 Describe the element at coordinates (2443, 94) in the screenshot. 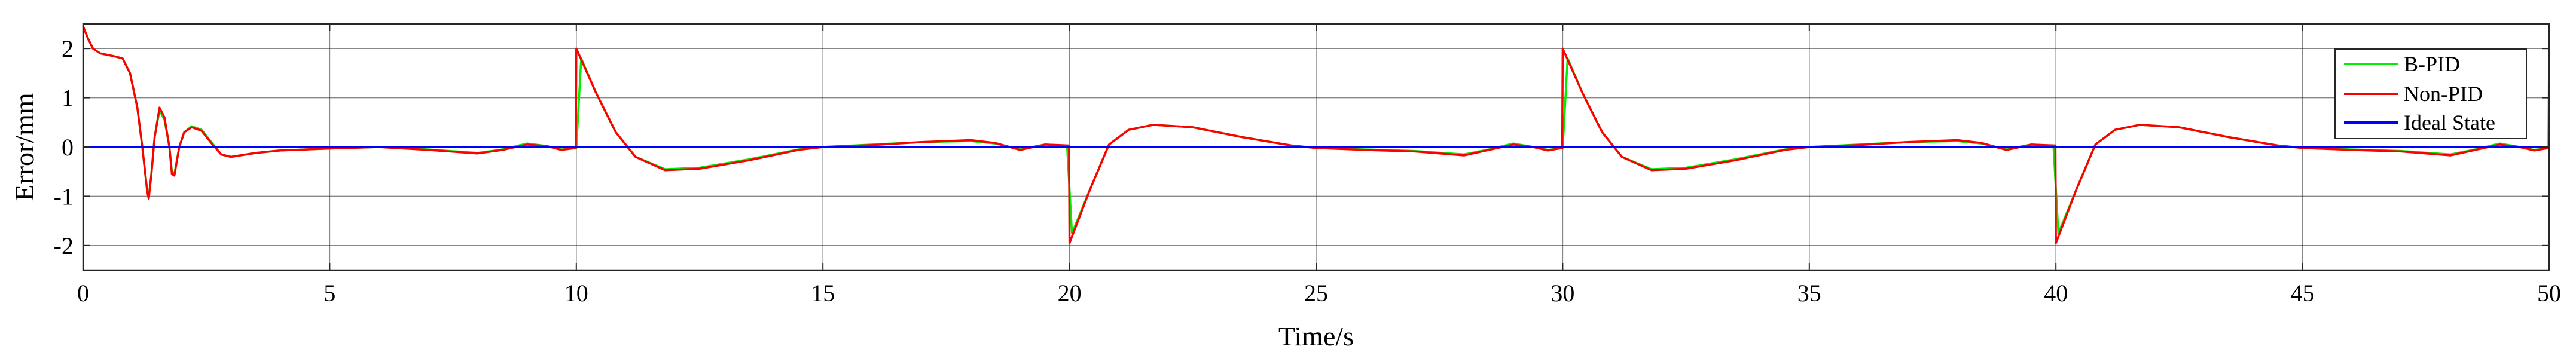

I see `legend-label-non-pid: Non-PID` at that location.